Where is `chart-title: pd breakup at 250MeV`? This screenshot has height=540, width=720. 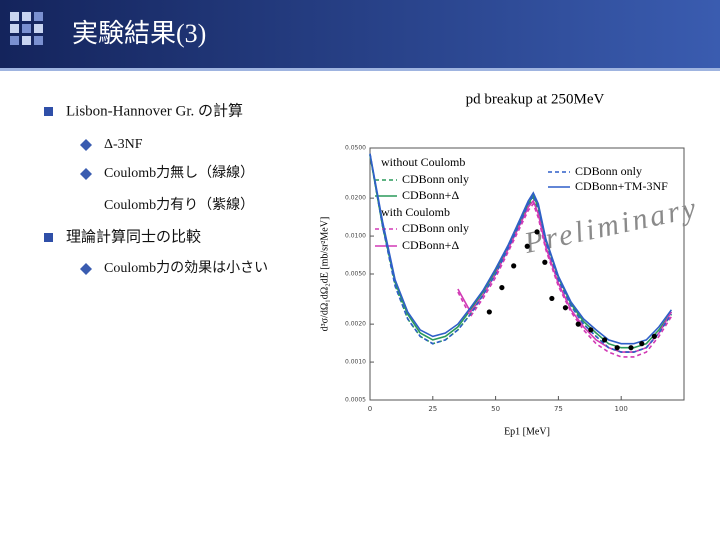 chart-title: pd breakup at 250MeV is located at coordinates (535, 99).